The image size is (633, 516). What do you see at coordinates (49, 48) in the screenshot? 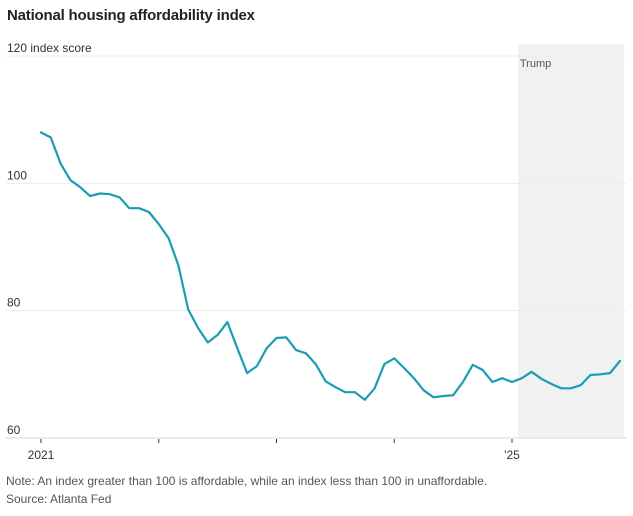
I see `y-tick-label: 120 index score` at bounding box center [49, 48].